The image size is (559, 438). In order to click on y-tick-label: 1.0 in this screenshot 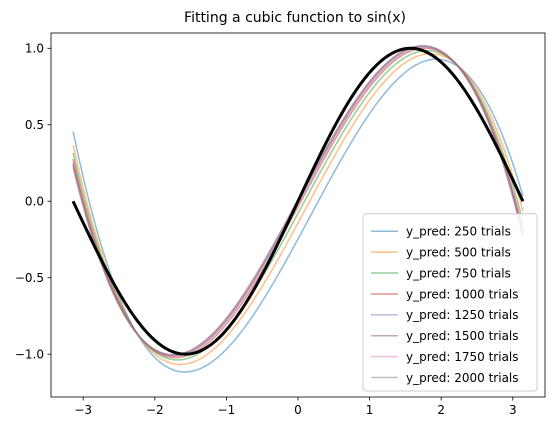, I will do `click(34, 48)`.